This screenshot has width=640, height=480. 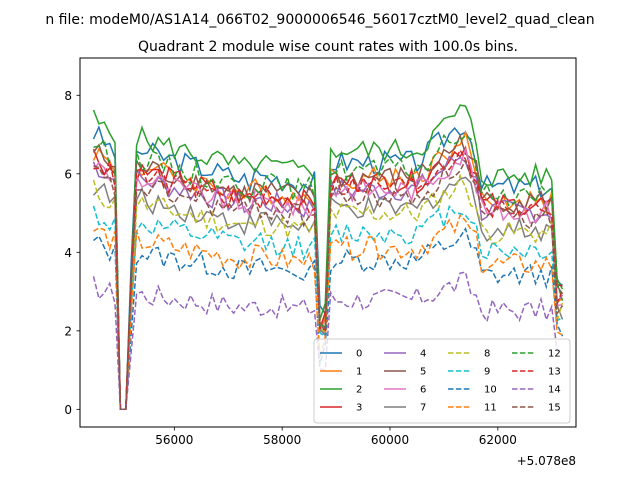 What do you see at coordinates (423, 390) in the screenshot?
I see `legend-label-6: 6` at bounding box center [423, 390].